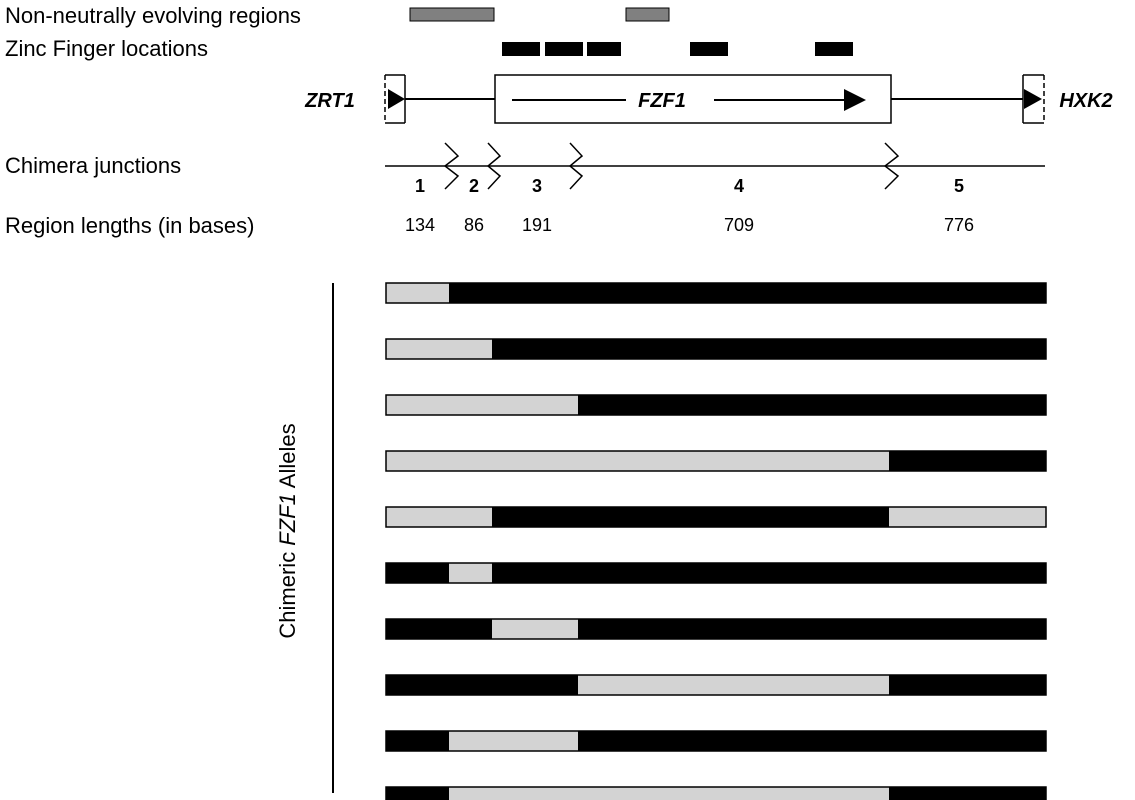 The width and height of the screenshot is (1135, 800). I want to click on zinc-finger-label: Zinc Finger locations, so click(106, 48).